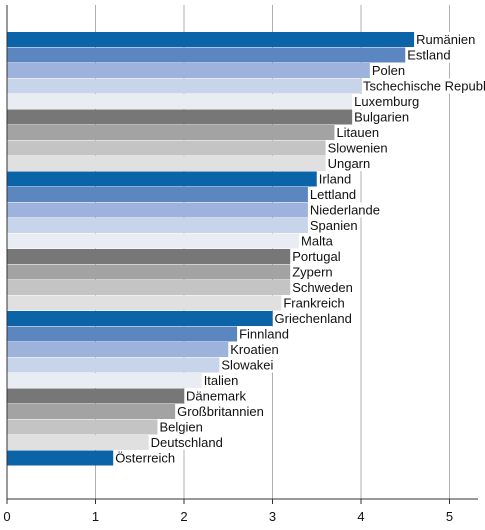 The height and width of the screenshot is (530, 485). I want to click on x-tick-label-5: 5, so click(449, 516).